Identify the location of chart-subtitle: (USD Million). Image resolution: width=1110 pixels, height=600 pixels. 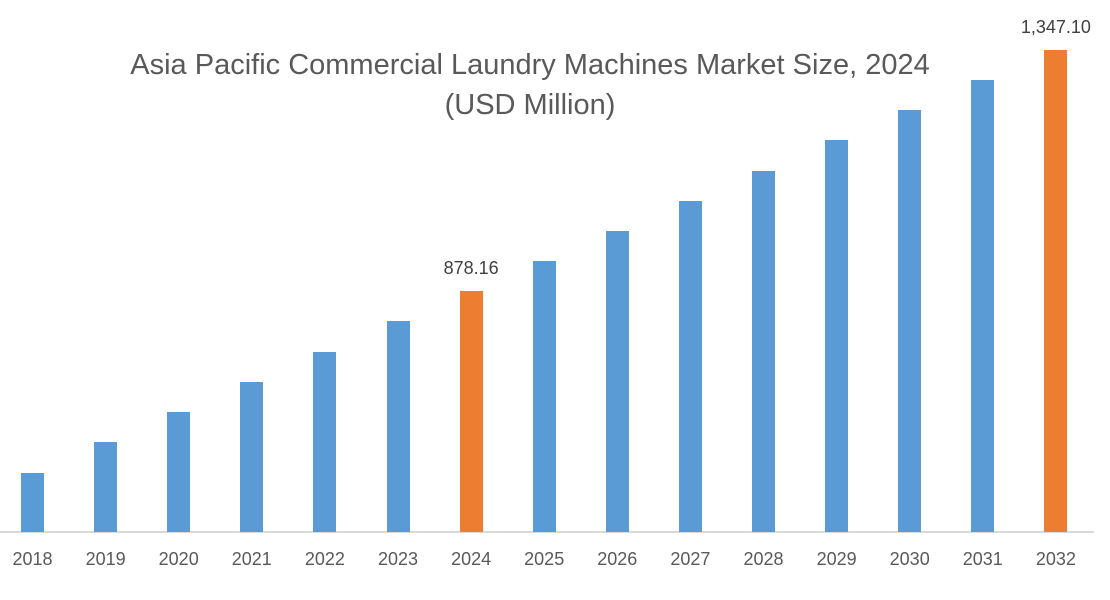
(530, 105).